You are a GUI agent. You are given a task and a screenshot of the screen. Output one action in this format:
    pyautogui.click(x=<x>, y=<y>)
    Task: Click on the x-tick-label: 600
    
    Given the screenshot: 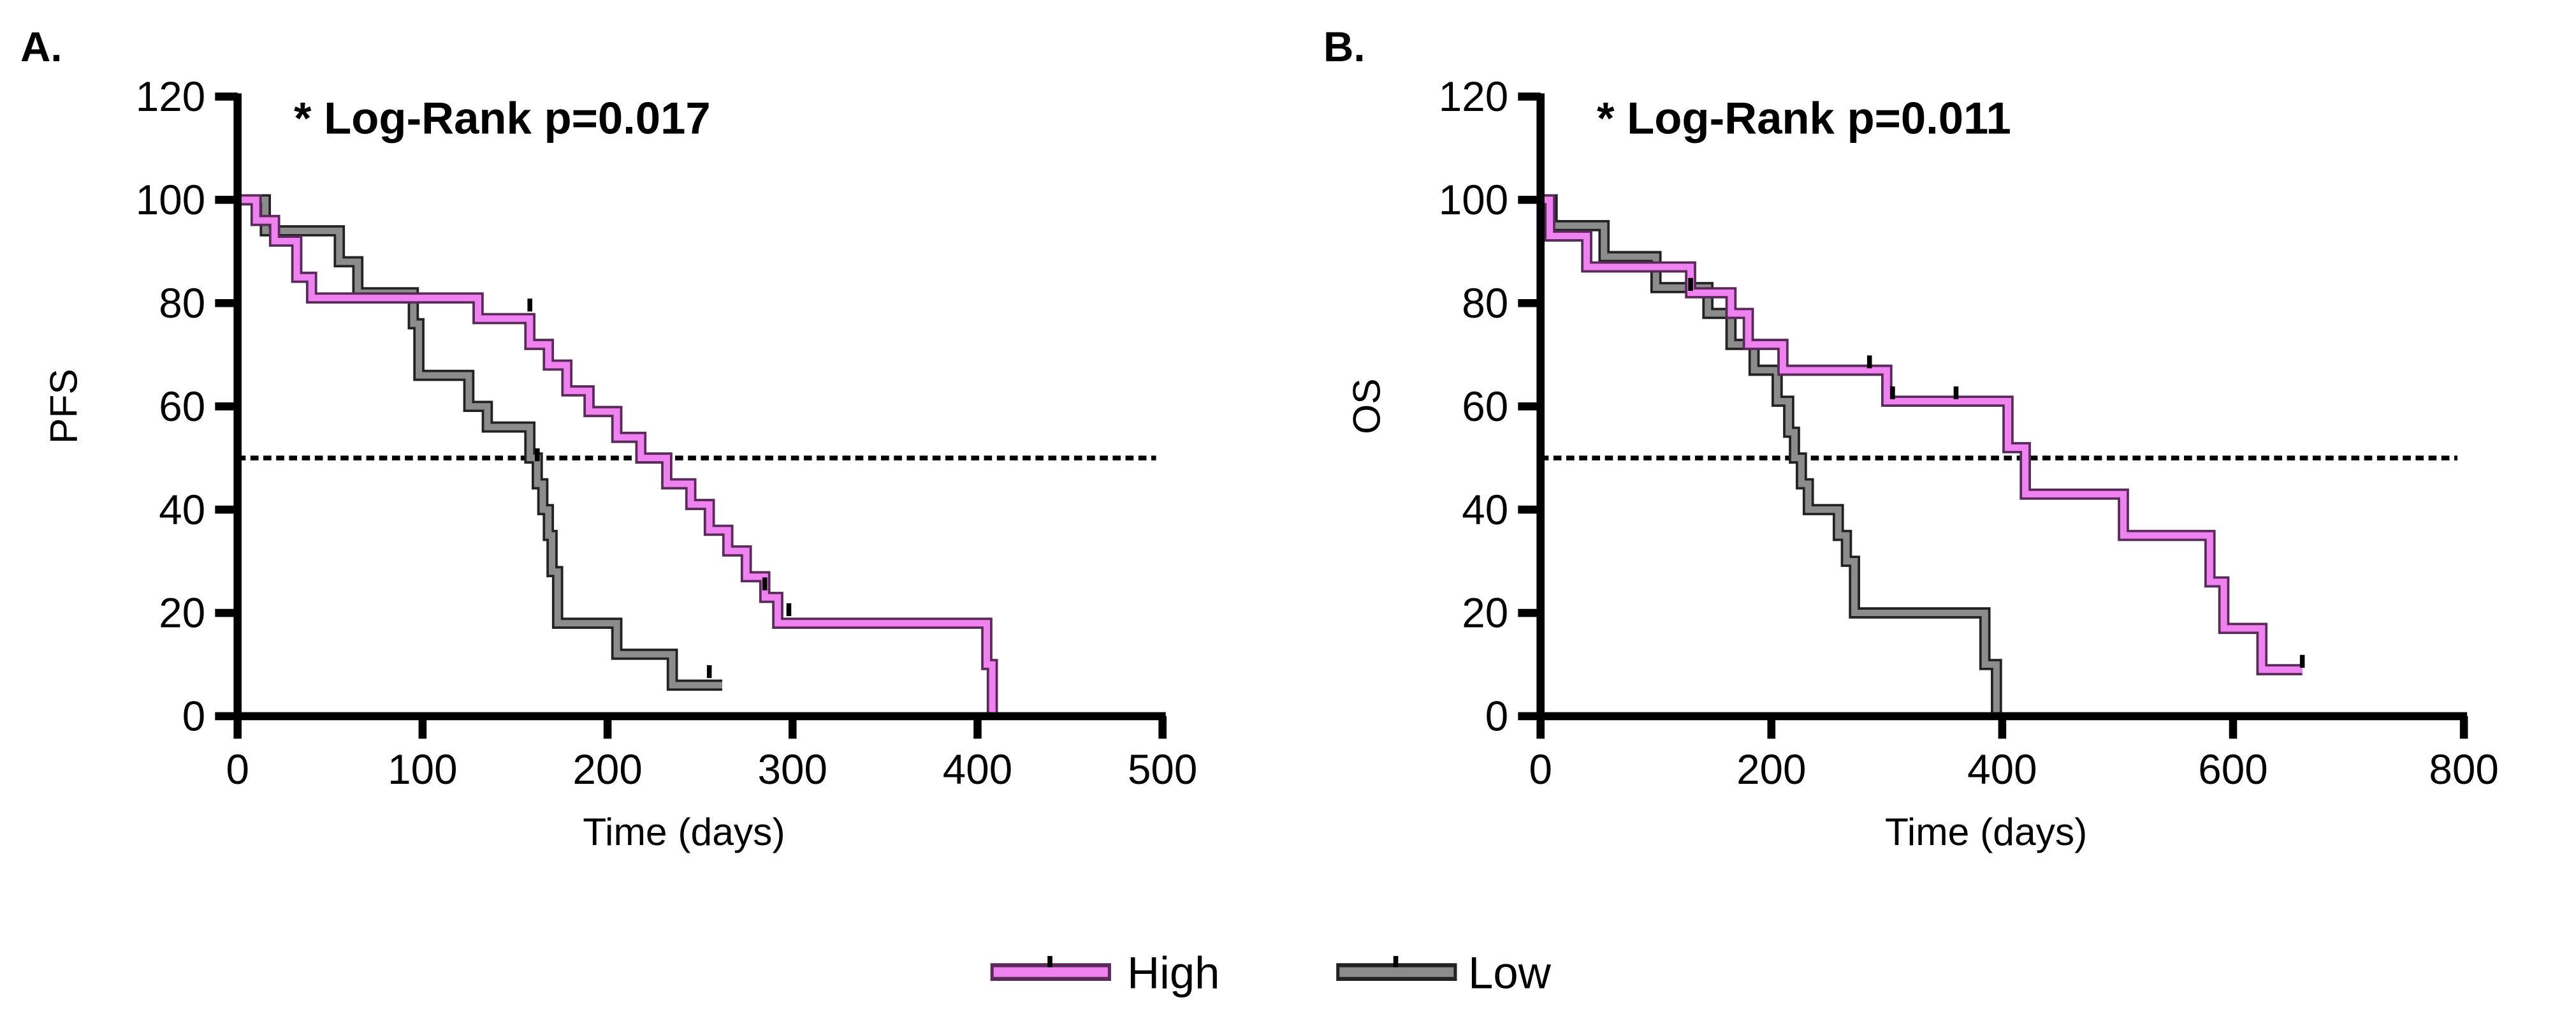 What is the action you would take?
    pyautogui.click(x=2232, y=769)
    